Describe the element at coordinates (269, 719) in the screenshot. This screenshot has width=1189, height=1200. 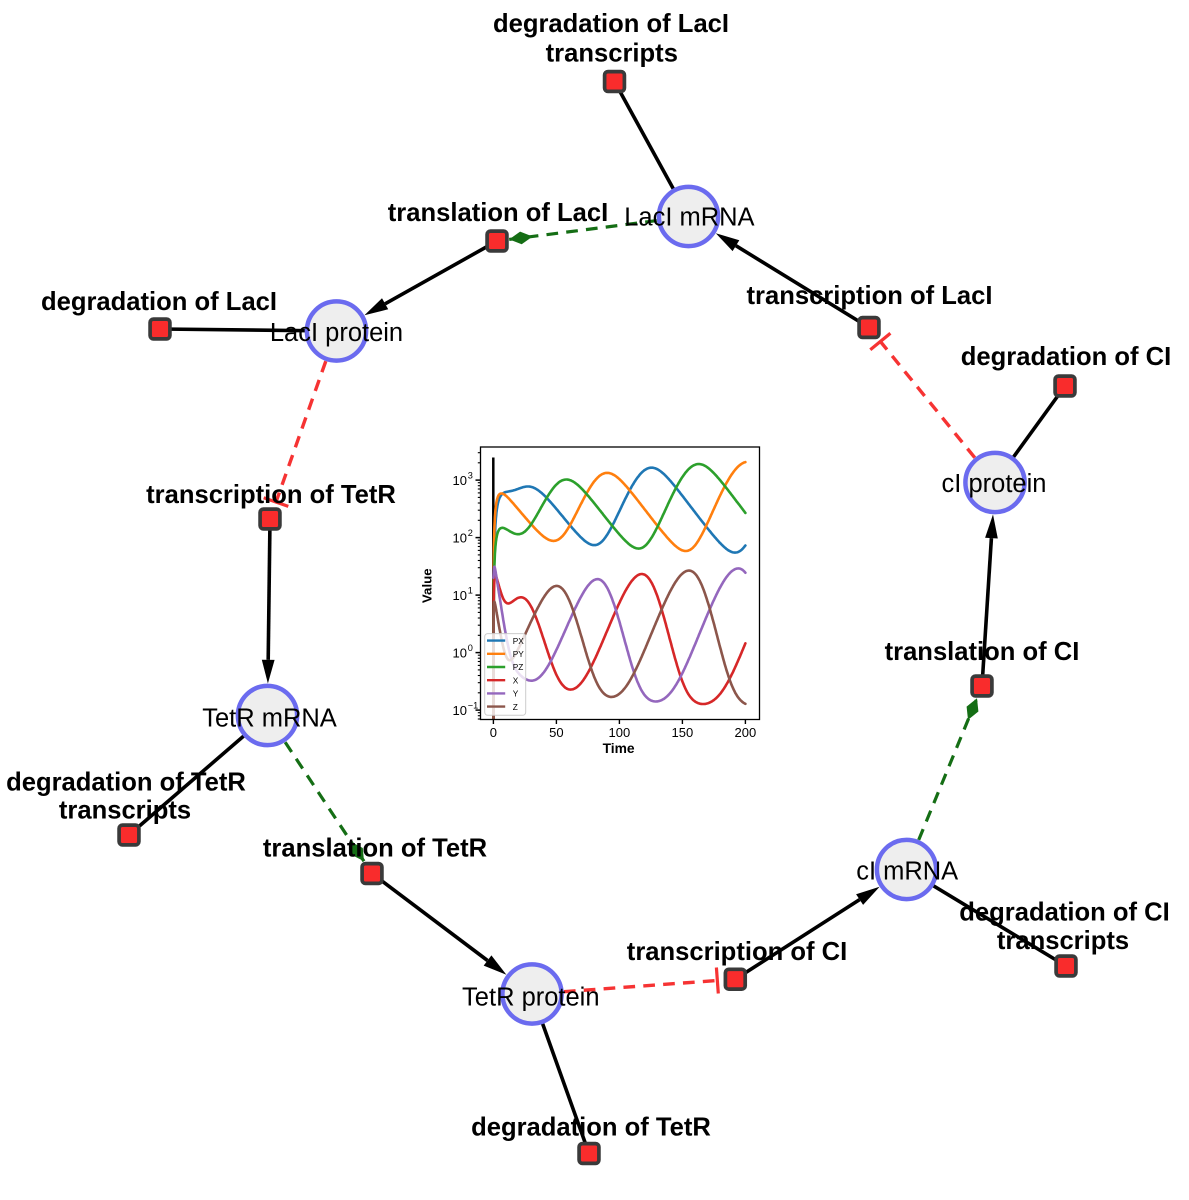
I see `svg-text: TetR mRNA` at that location.